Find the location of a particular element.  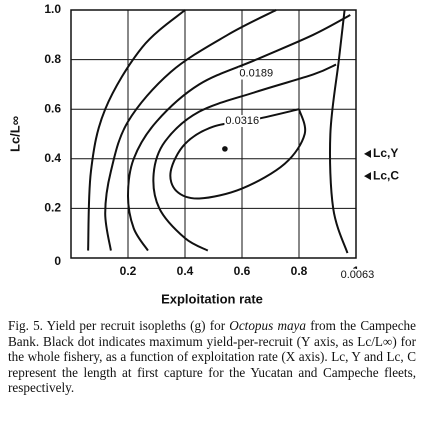

marker-label: Lc,C is located at coordinates (386, 175).